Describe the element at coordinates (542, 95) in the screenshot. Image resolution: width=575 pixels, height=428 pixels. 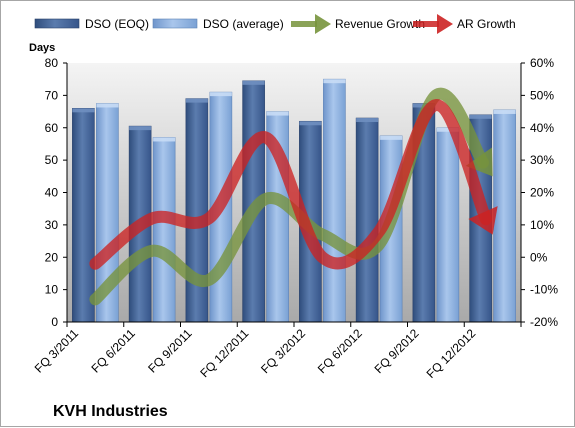
I see `right-tick-label: 50%` at that location.